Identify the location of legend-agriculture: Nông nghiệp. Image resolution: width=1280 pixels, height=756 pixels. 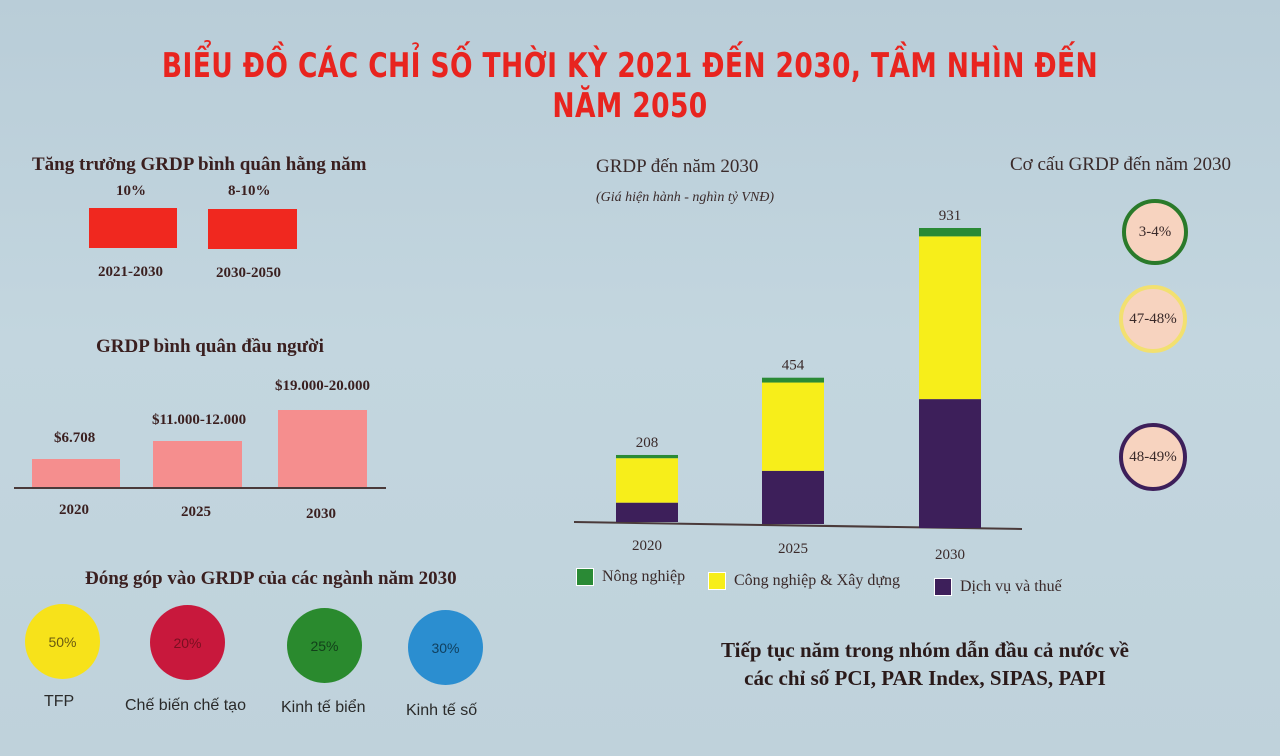
(630, 577).